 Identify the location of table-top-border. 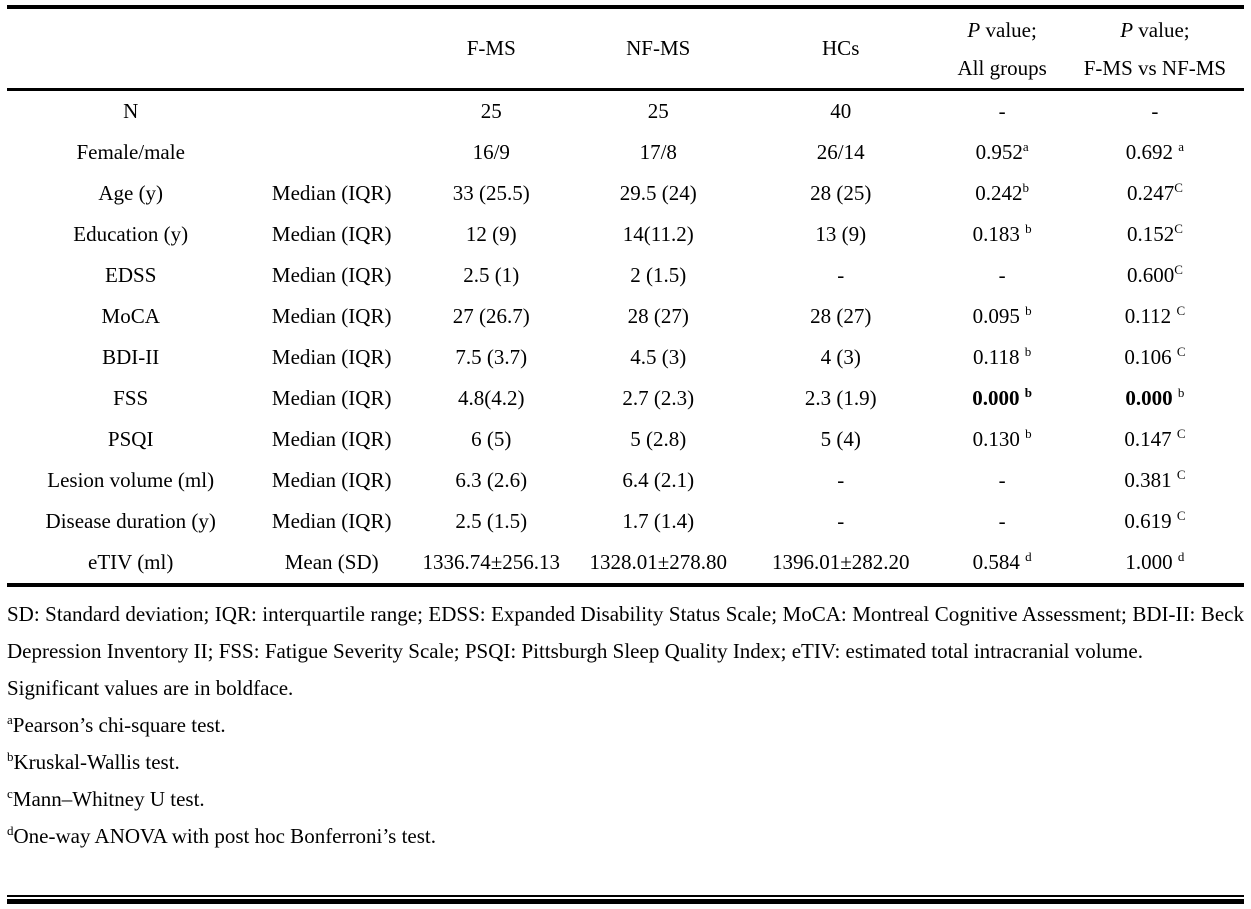
(625, 7).